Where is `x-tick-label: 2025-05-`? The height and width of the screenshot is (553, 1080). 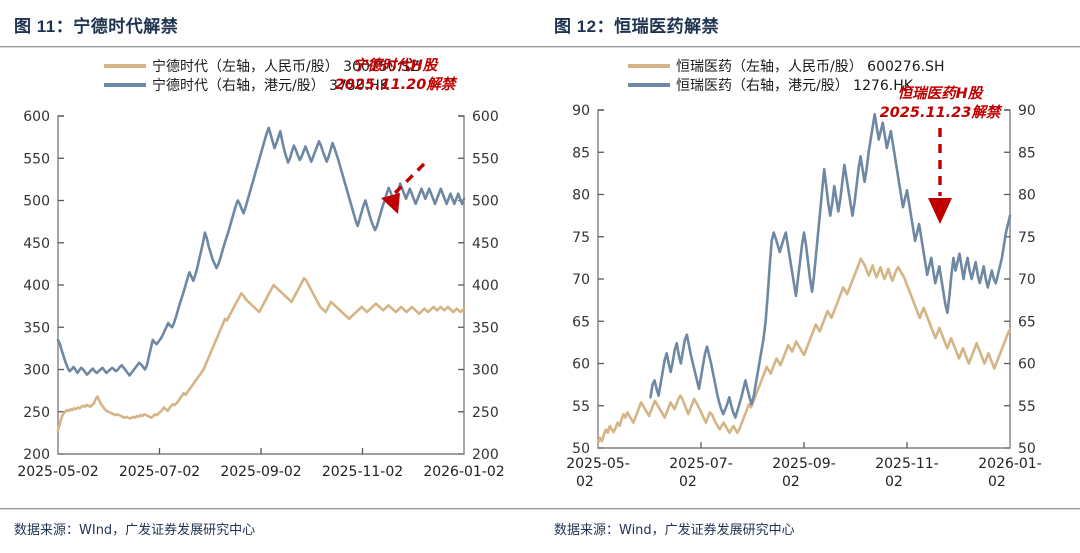 x-tick-label: 2025-05- is located at coordinates (598, 464).